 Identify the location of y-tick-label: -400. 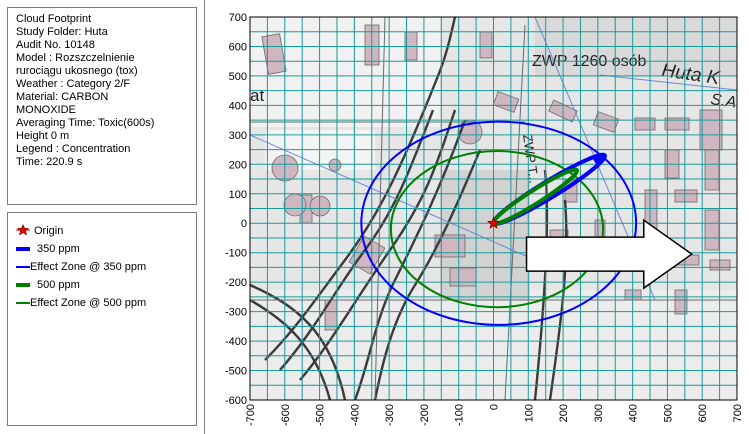
(236, 342).